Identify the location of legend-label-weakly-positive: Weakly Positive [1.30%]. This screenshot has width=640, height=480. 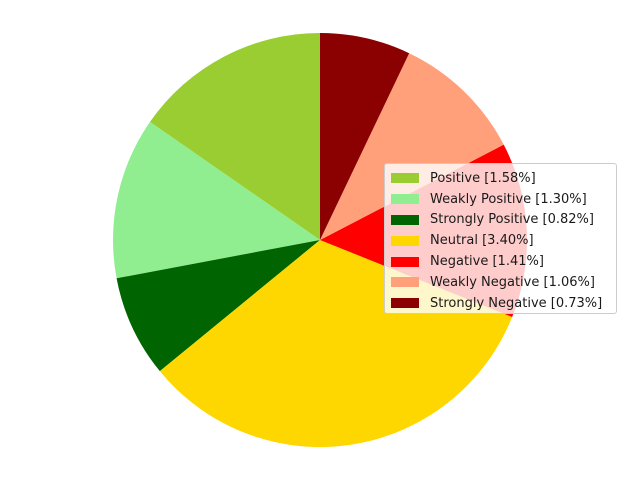
(508, 199).